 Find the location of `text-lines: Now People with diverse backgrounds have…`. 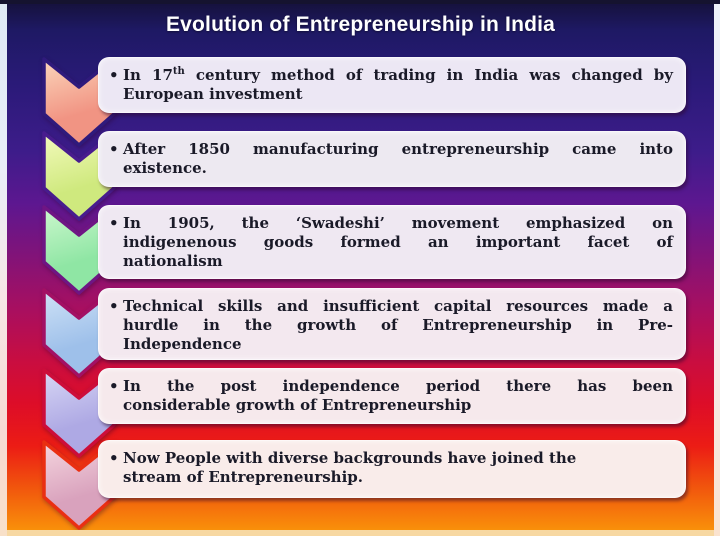

text-lines: Now People with diverse backgrounds have… is located at coordinates (398, 468).